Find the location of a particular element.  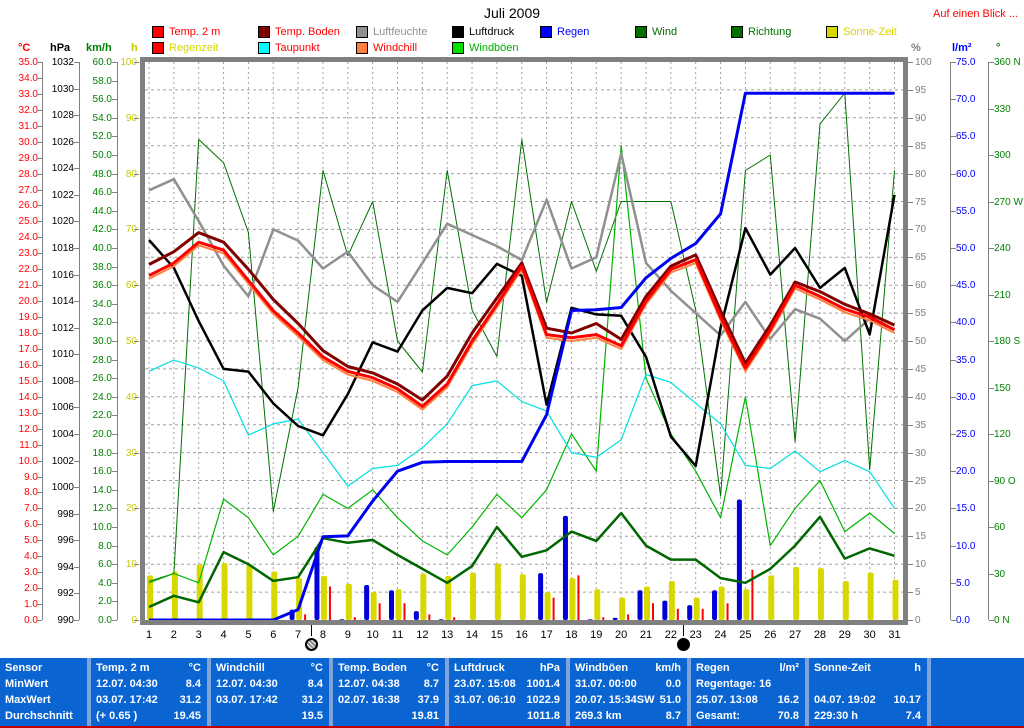

axis-tick-label: 60.0 is located at coordinates (102, 62).